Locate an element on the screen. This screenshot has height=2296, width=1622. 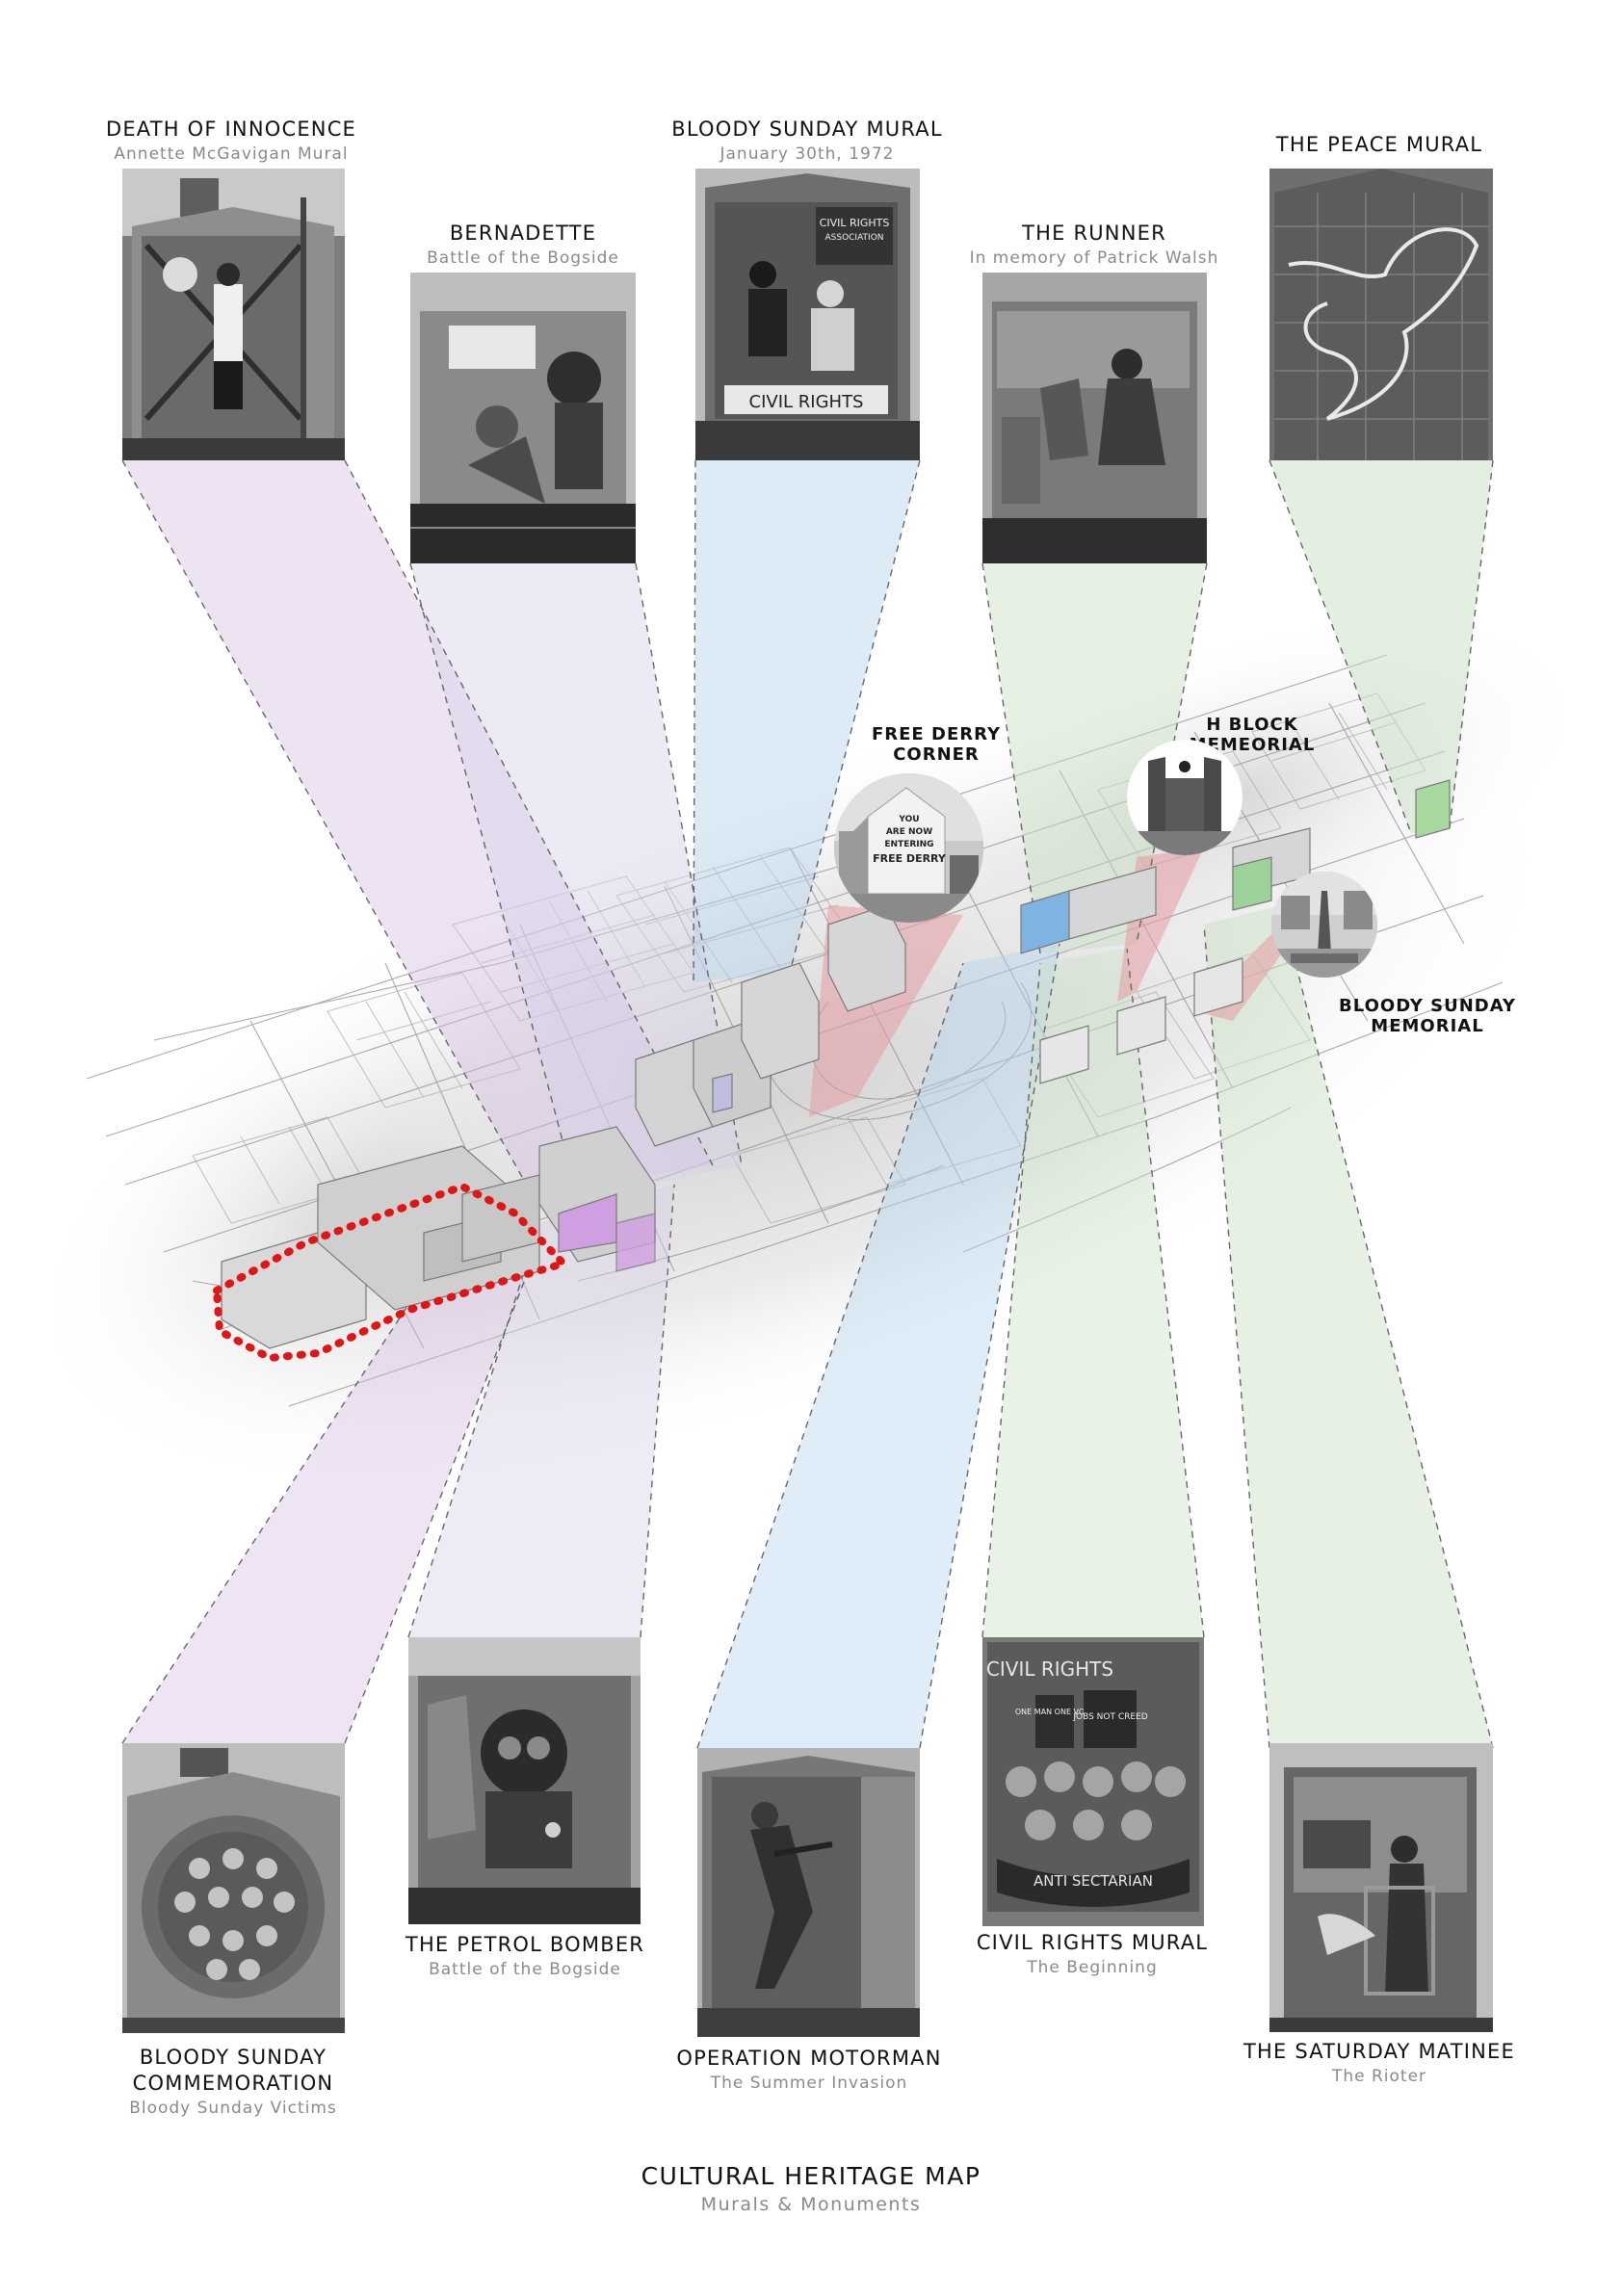
mural-label-operation-motorman: OPERATION MOTORMAN The Summer Invasion is located at coordinates (808, 2070).